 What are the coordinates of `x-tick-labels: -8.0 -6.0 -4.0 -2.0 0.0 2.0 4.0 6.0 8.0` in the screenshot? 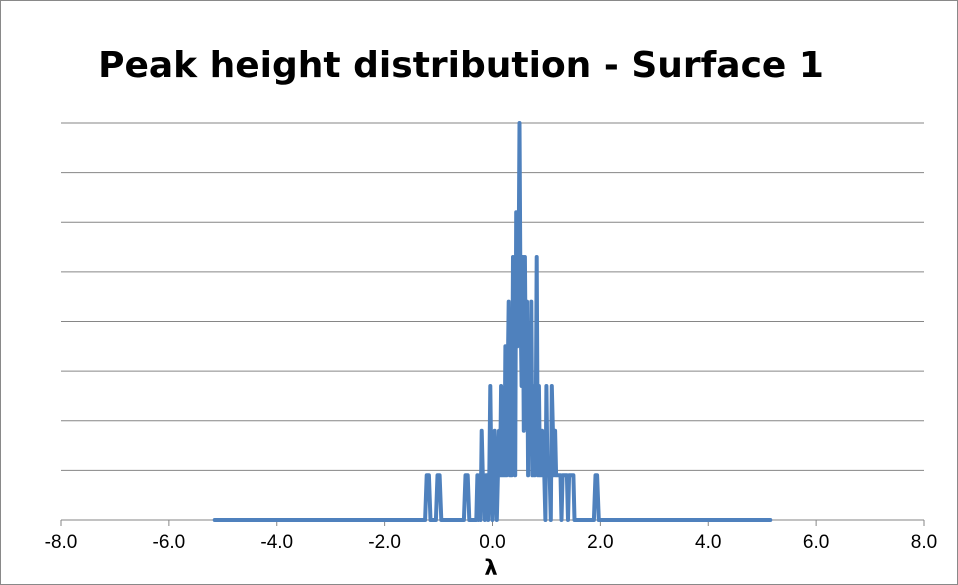 It's located at (491, 542).